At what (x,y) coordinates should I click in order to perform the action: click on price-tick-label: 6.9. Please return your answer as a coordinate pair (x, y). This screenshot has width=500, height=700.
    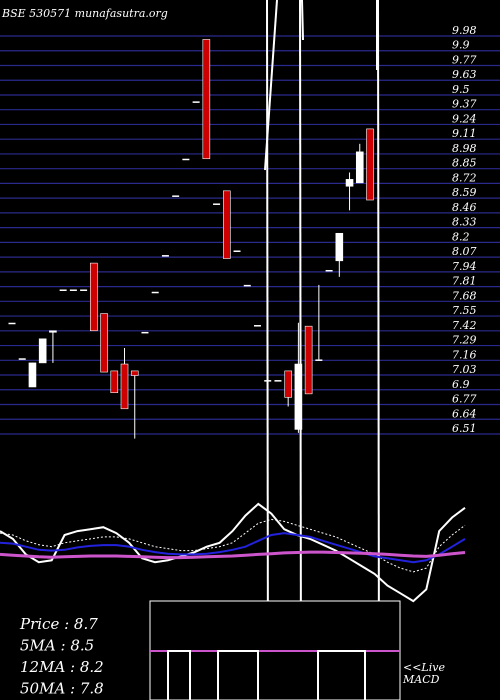
    Looking at the image, I should click on (461, 384).